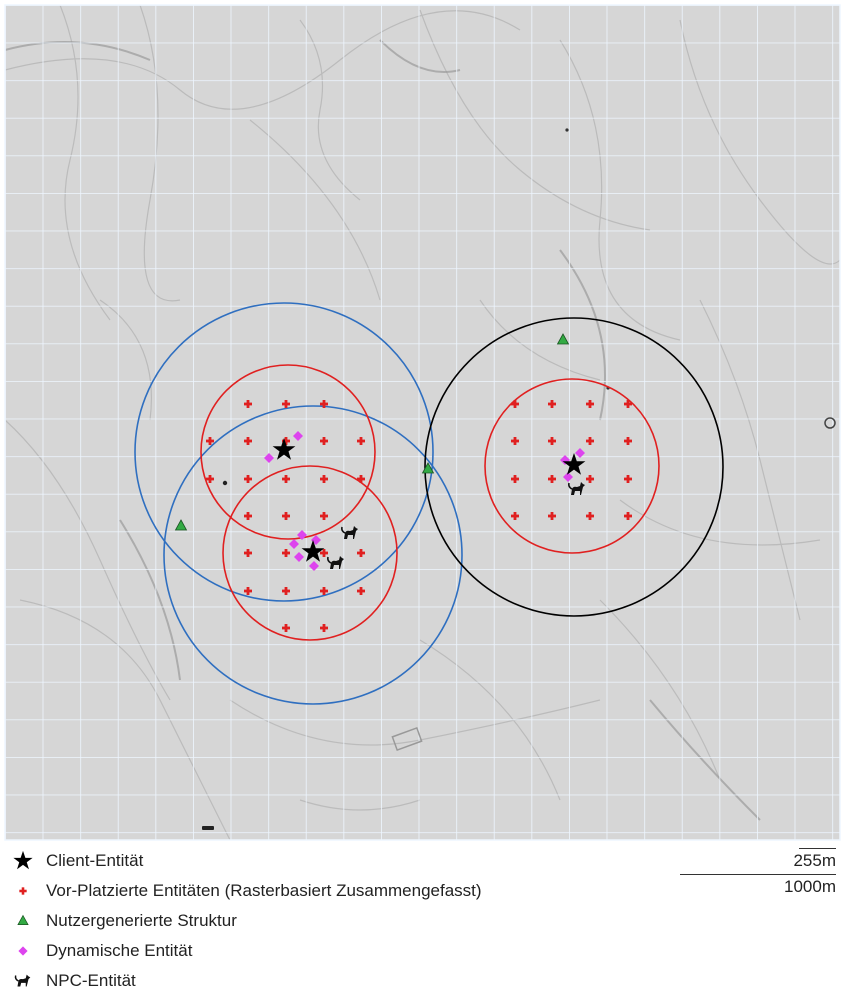 Image resolution: width=848 pixels, height=1001 pixels. Describe the element at coordinates (310, 863) in the screenshot. I see `legend-item-client: Client-Entität` at that location.